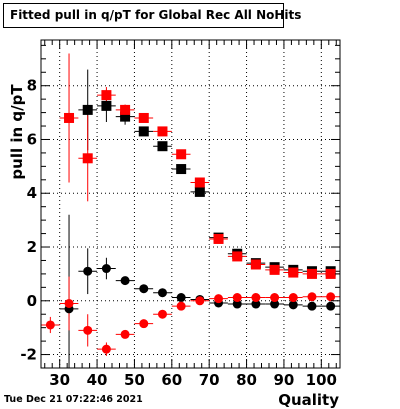 The image size is (400, 409). What do you see at coordinates (28, 355) in the screenshot?
I see `y-tick-label: -2` at bounding box center [28, 355].